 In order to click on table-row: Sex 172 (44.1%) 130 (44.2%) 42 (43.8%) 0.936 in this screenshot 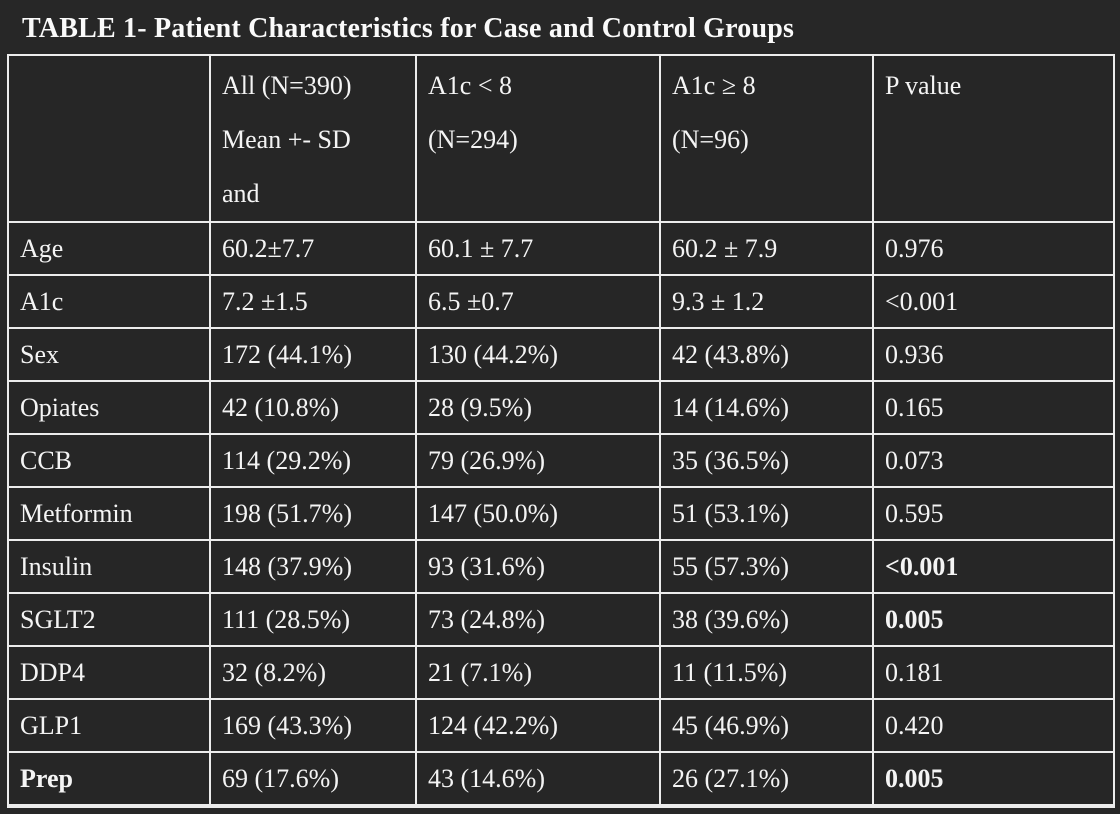, I will do `click(561, 354)`.